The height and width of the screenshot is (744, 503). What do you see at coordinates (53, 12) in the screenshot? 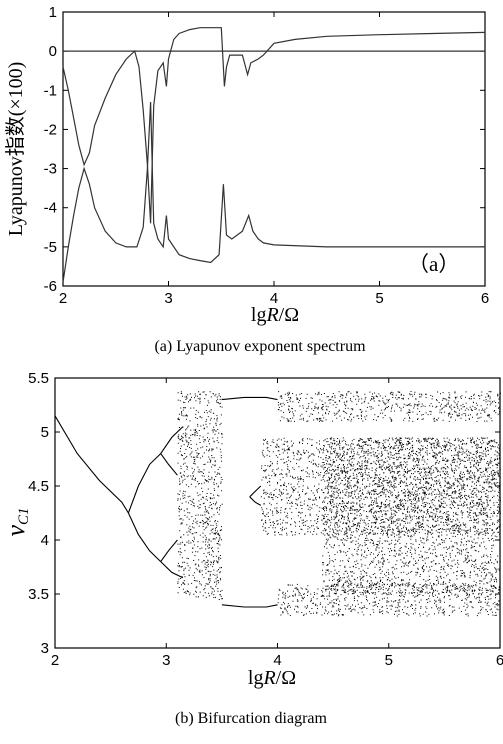
I see `a-y-tick-label: 1` at bounding box center [53, 12].